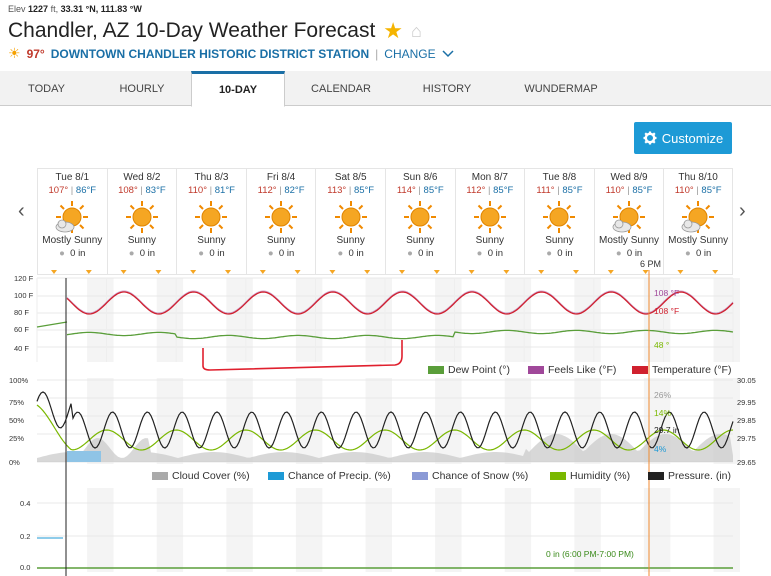 This screenshot has width=771, height=576. What do you see at coordinates (142, 177) in the screenshot?
I see `day-name: Wed 8/2` at bounding box center [142, 177].